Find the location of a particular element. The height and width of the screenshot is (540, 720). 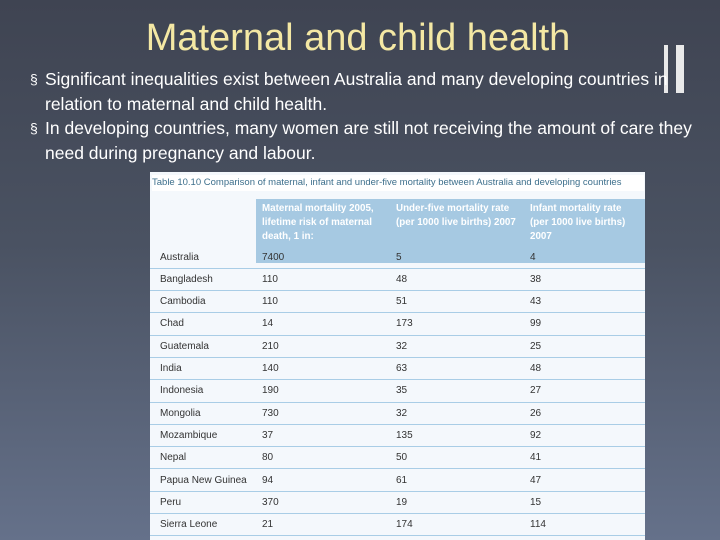

under-five-mortality-cell: 61 is located at coordinates (402, 480).